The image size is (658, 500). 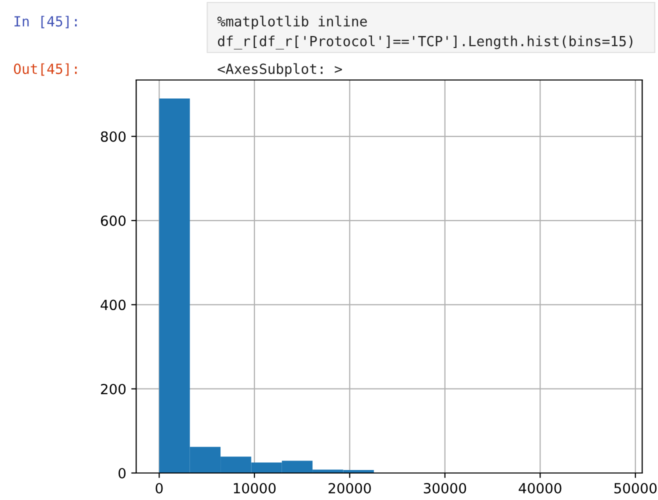 I want to click on text: %matplotlib inline, so click(x=292, y=23).